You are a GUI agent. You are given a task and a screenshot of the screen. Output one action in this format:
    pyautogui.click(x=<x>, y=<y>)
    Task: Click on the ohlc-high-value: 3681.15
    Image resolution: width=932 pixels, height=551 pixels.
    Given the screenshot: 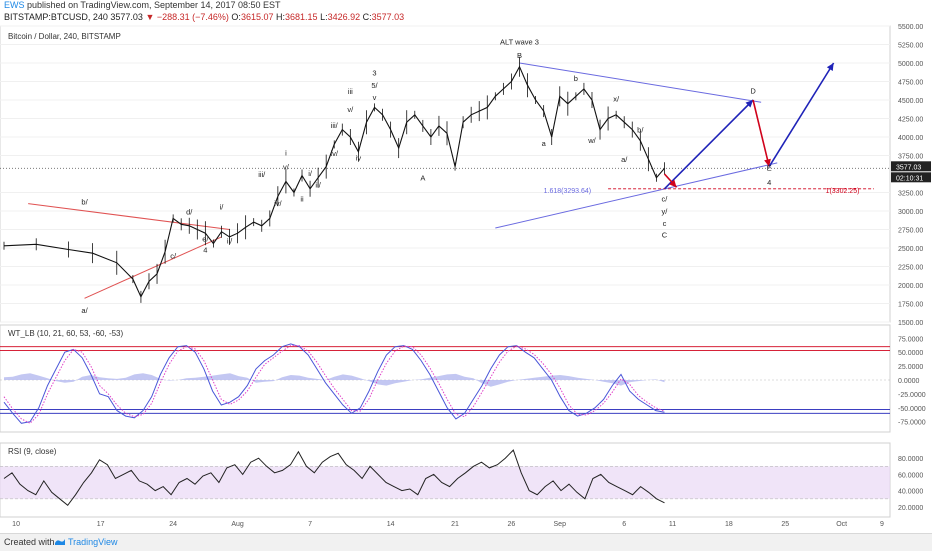 What is the action you would take?
    pyautogui.click(x=301, y=17)
    